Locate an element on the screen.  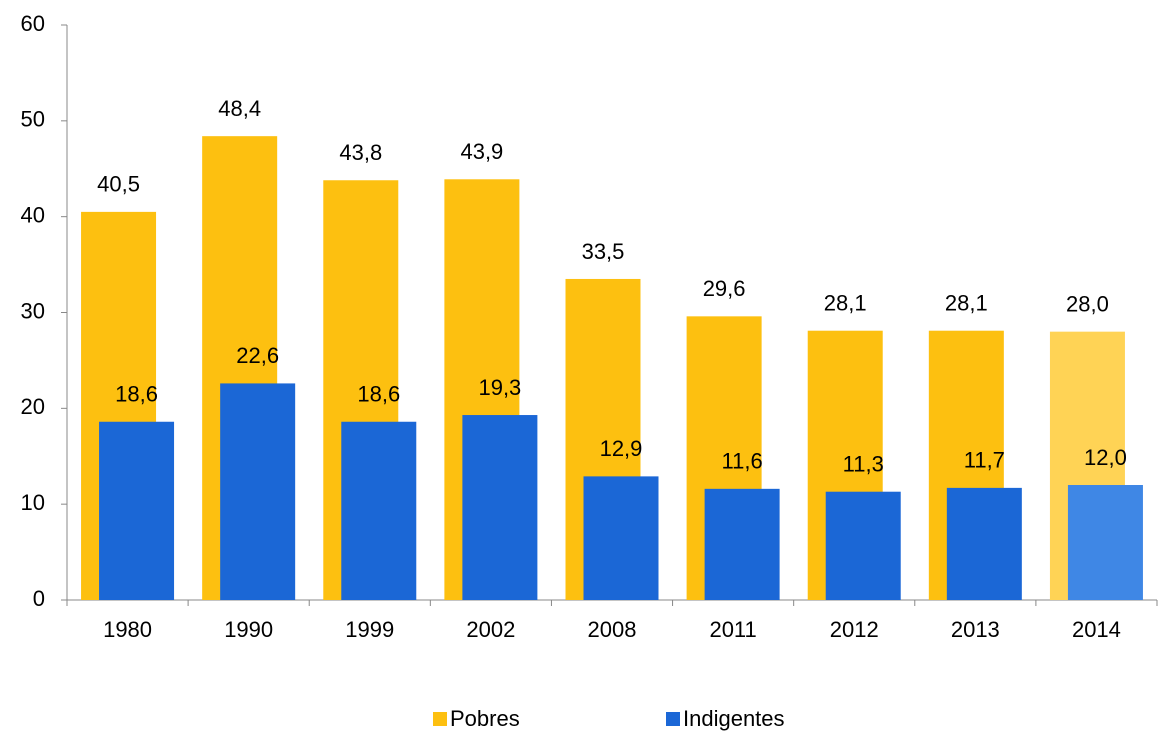
y-tick-label: 50 is located at coordinates (33, 119).